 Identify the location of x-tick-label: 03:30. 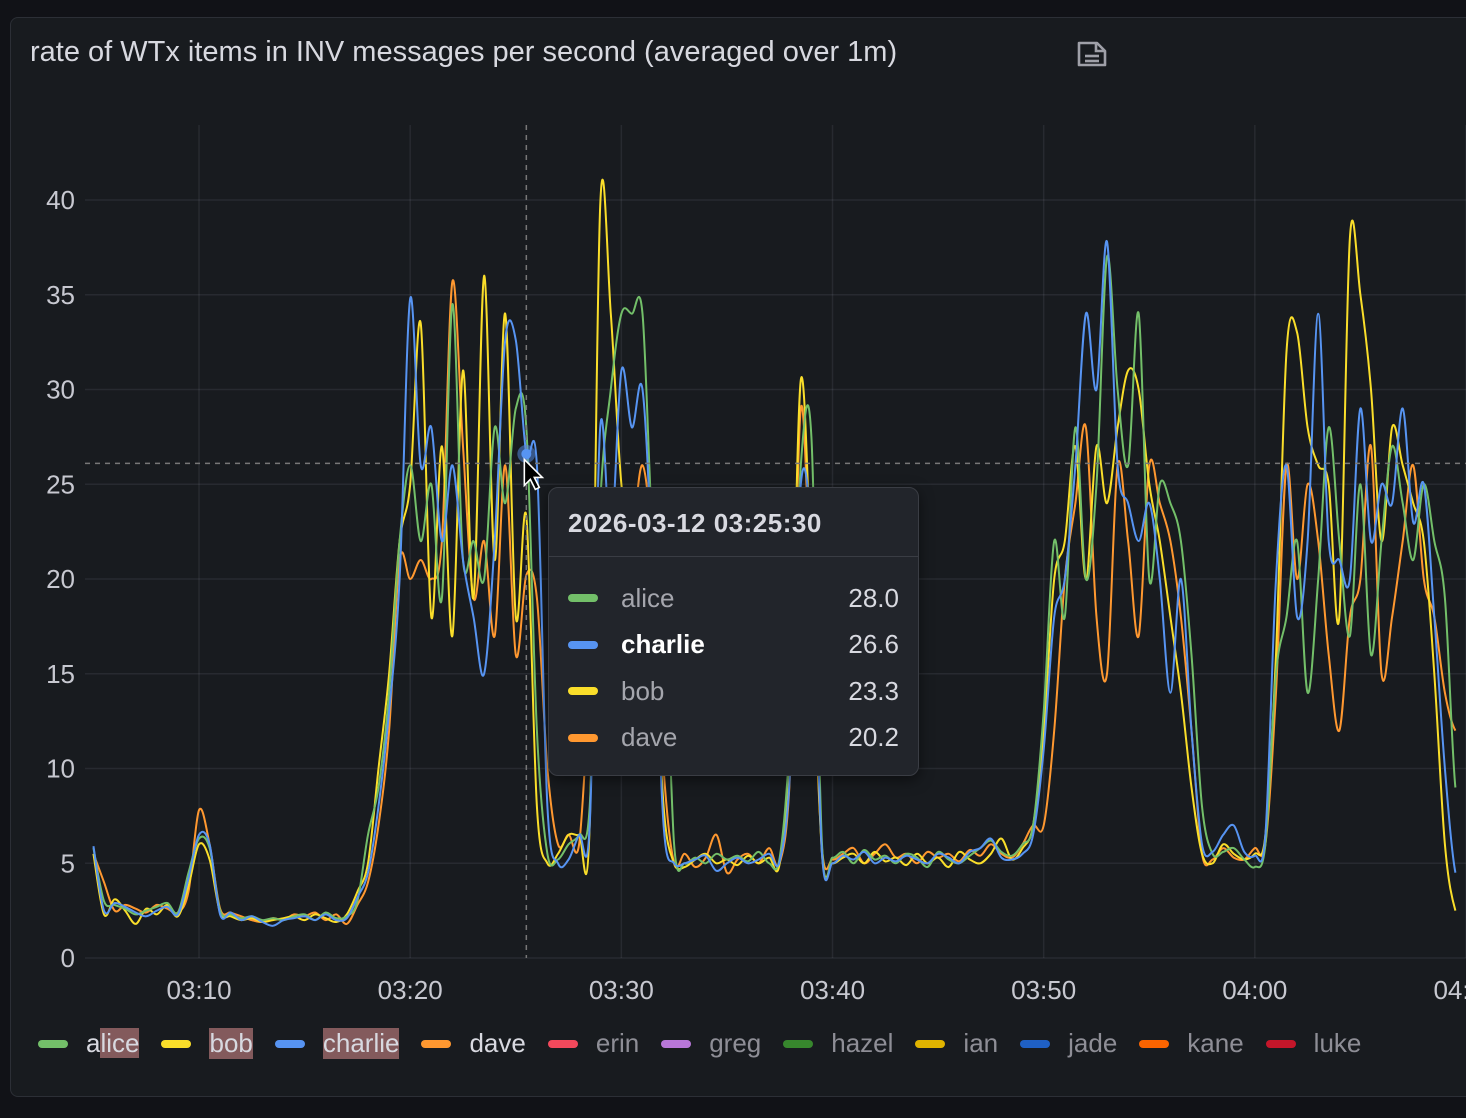
(621, 990).